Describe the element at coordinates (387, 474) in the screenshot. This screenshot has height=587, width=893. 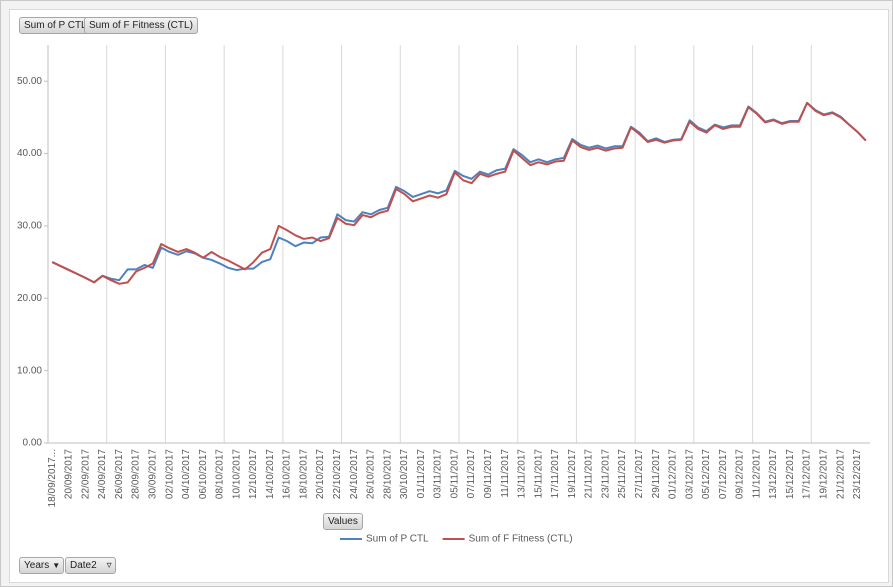
I see `x-tick-label: 28/10/2017` at that location.